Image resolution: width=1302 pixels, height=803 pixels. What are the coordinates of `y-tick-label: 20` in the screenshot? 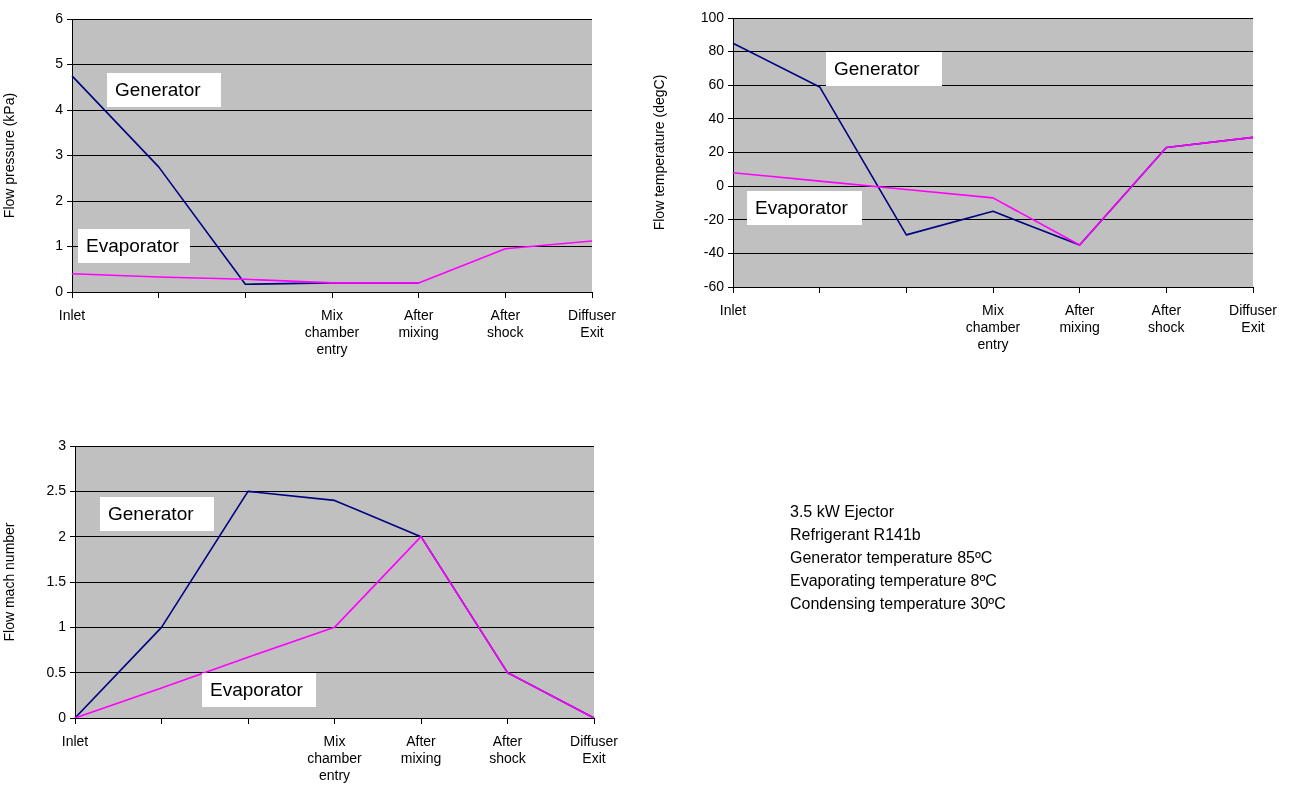 It's located at (716, 151).